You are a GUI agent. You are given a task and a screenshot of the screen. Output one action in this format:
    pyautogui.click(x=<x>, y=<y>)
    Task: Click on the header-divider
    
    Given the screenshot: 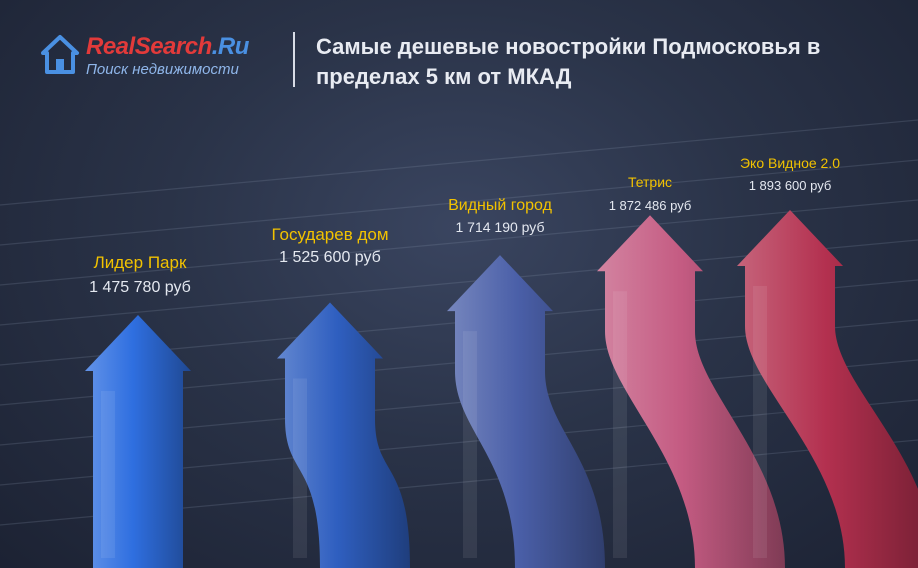 What is the action you would take?
    pyautogui.click(x=294, y=59)
    